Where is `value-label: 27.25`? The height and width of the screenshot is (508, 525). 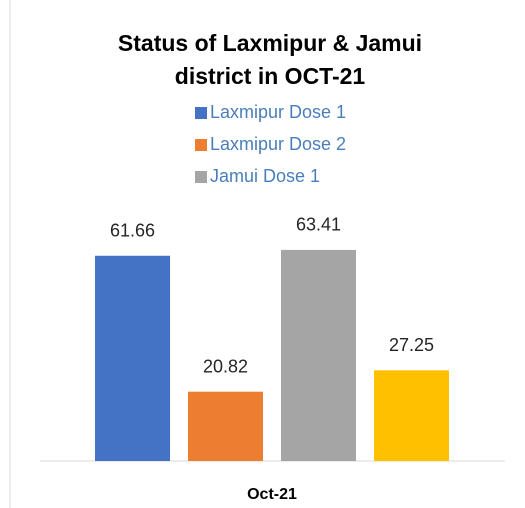 value-label: 27.25 is located at coordinates (411, 345).